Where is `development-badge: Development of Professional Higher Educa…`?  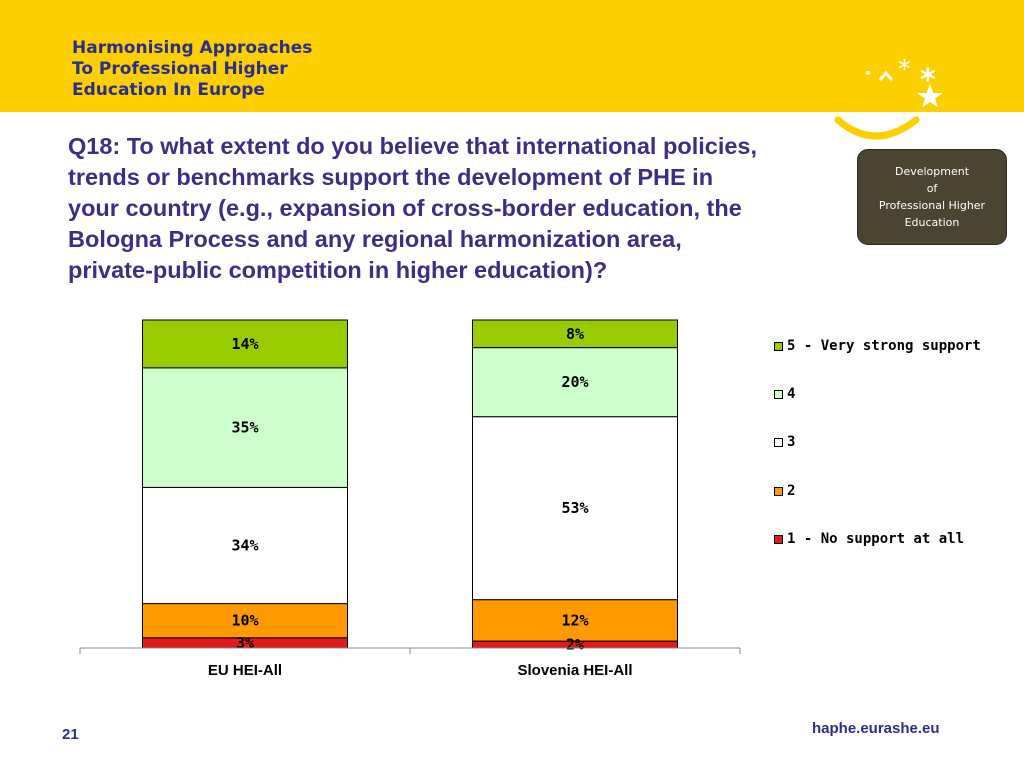 development-badge: Development of Professional Higher Educa… is located at coordinates (932, 197).